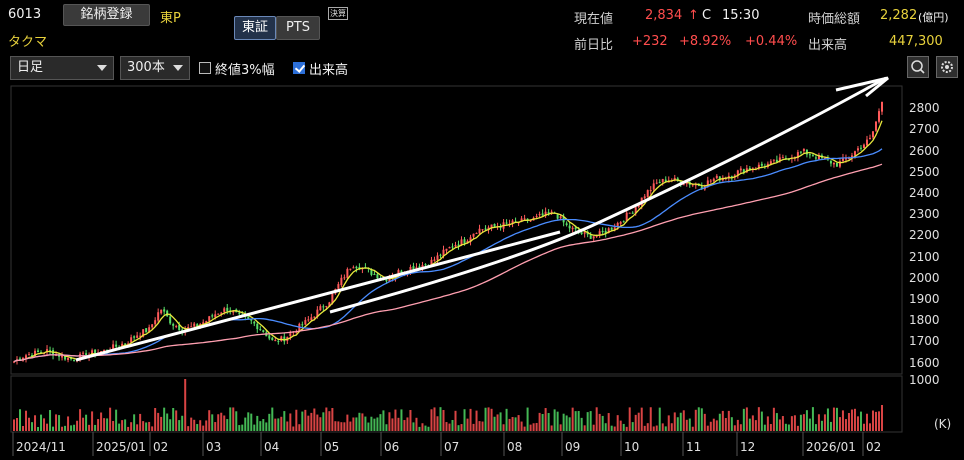 The width and height of the screenshot is (964, 460). What do you see at coordinates (205, 68) in the screenshot?
I see `close3-checkbox` at bounding box center [205, 68].